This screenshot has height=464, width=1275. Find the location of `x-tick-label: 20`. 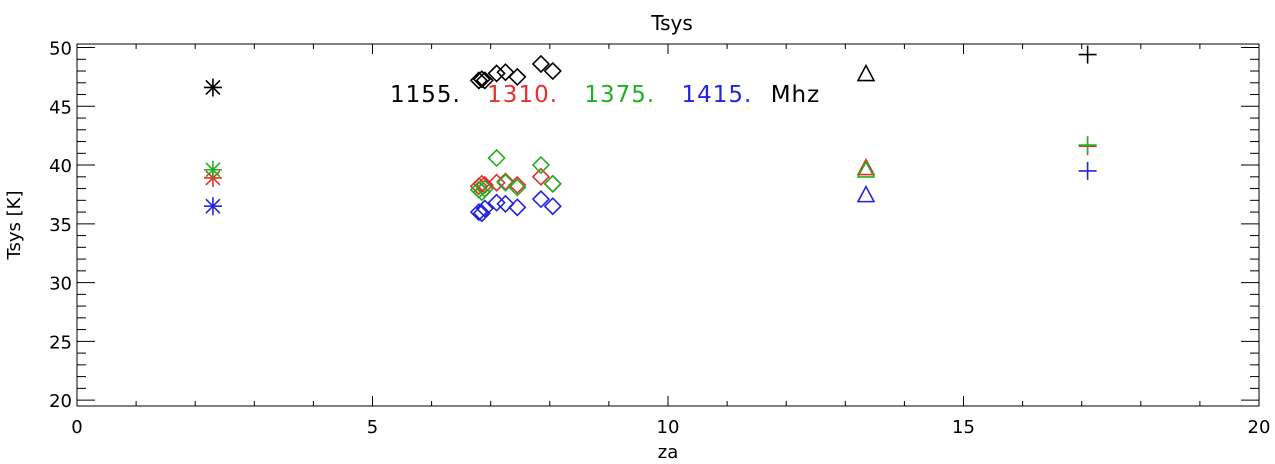

x-tick-label: 20 is located at coordinates (1259, 427).